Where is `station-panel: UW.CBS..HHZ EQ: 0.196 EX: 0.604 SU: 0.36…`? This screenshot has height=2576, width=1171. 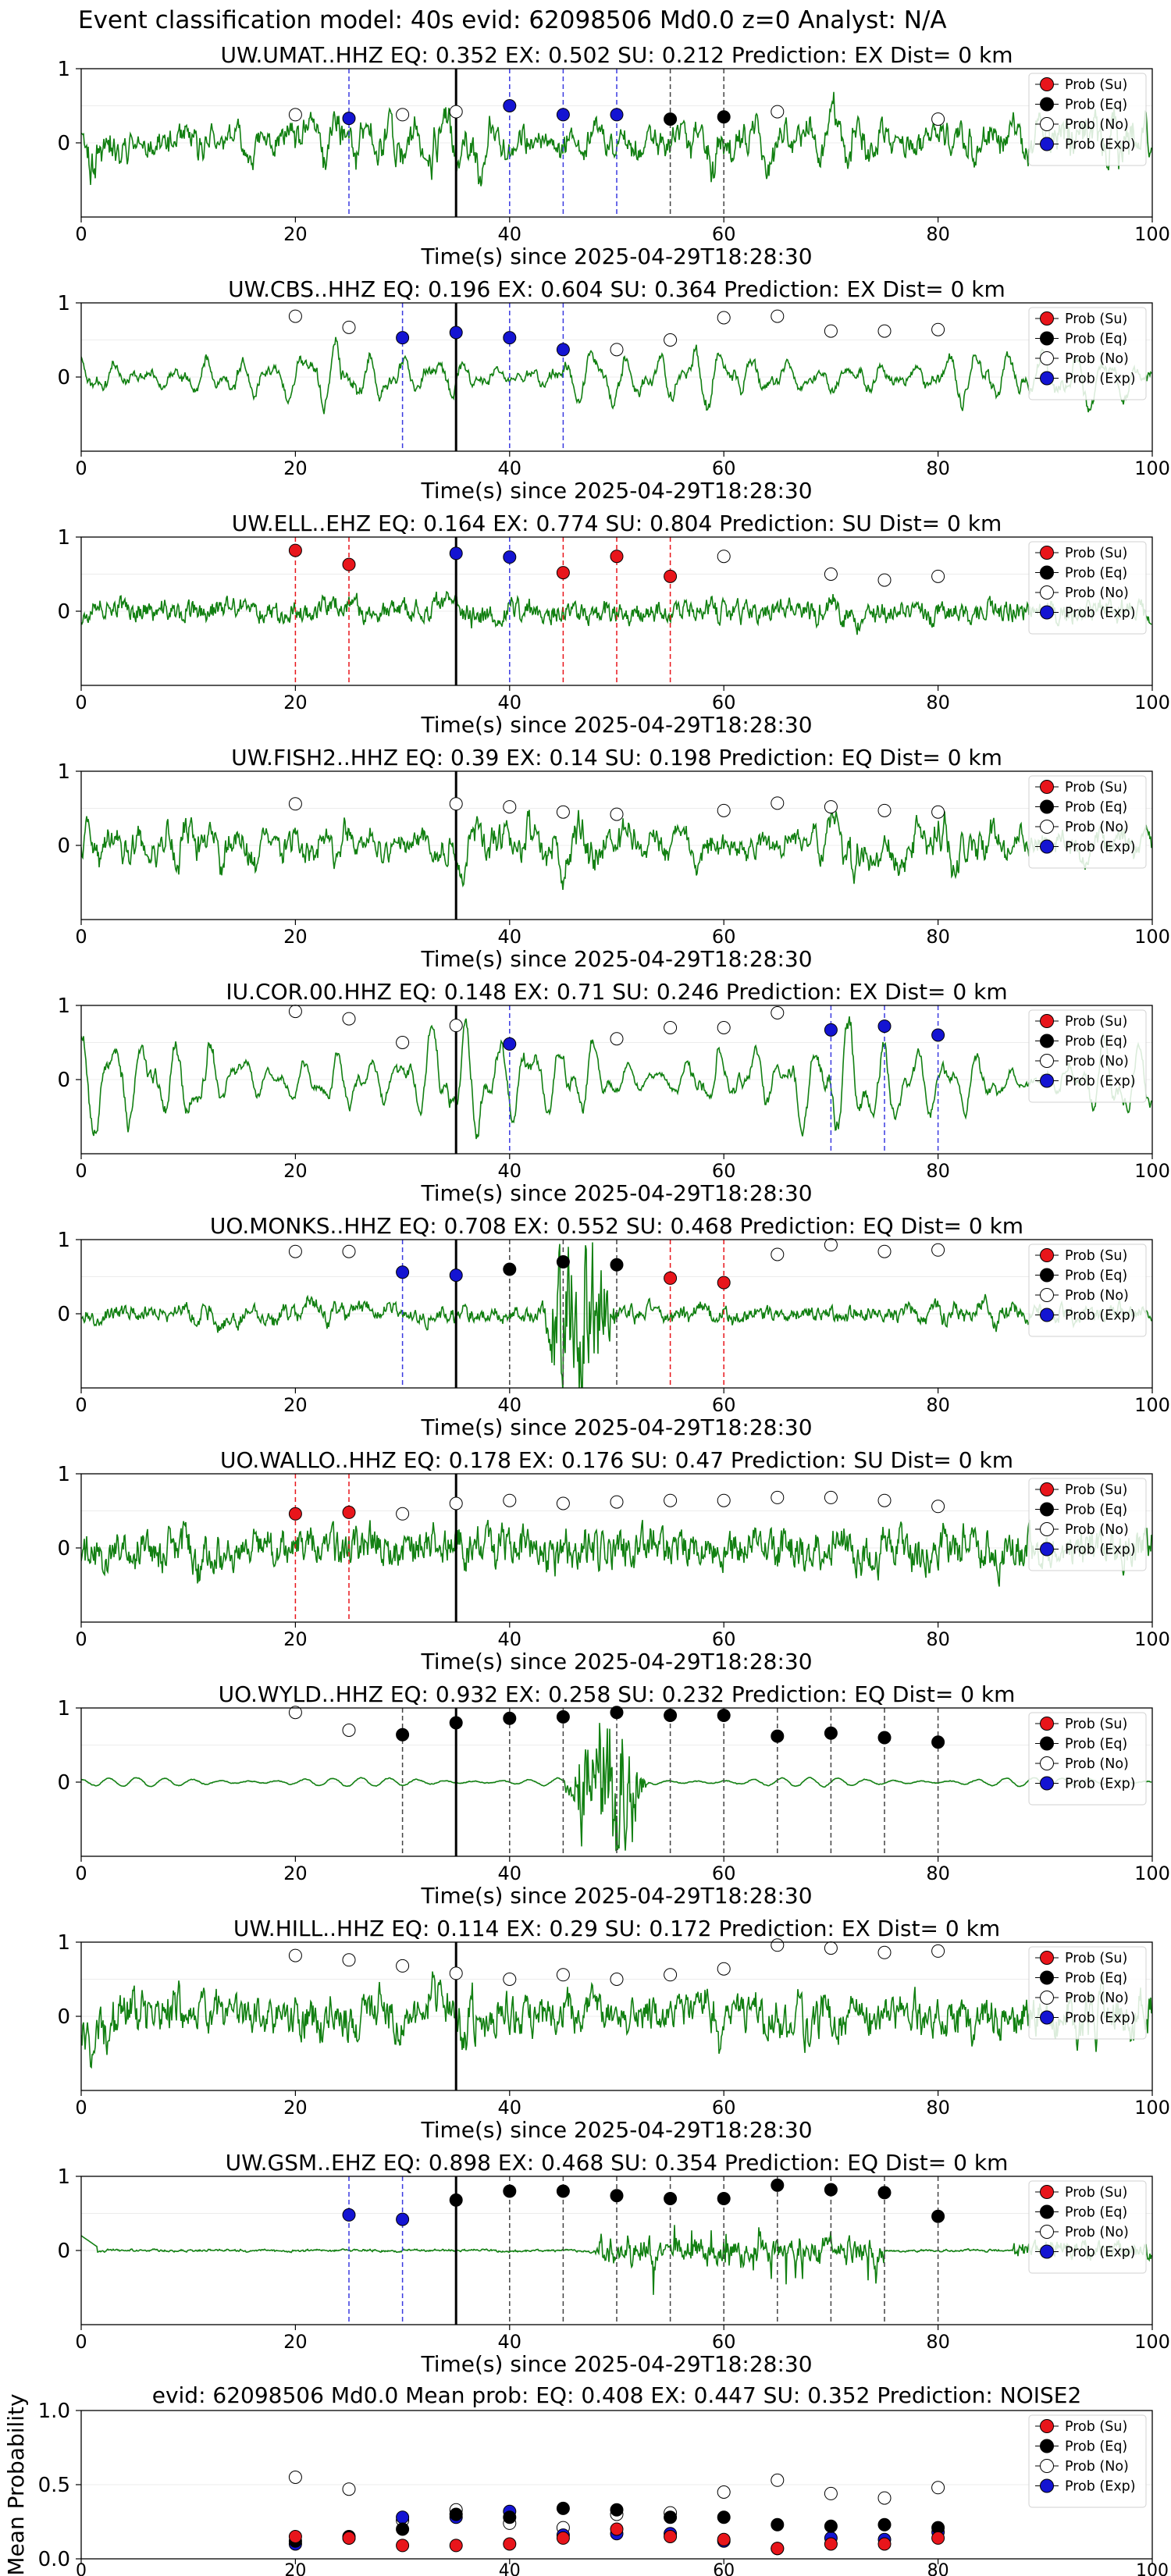
station-panel: UW.CBS..HHZ EQ: 0.196 EX: 0.604 SU: 0.36… is located at coordinates (613, 389).